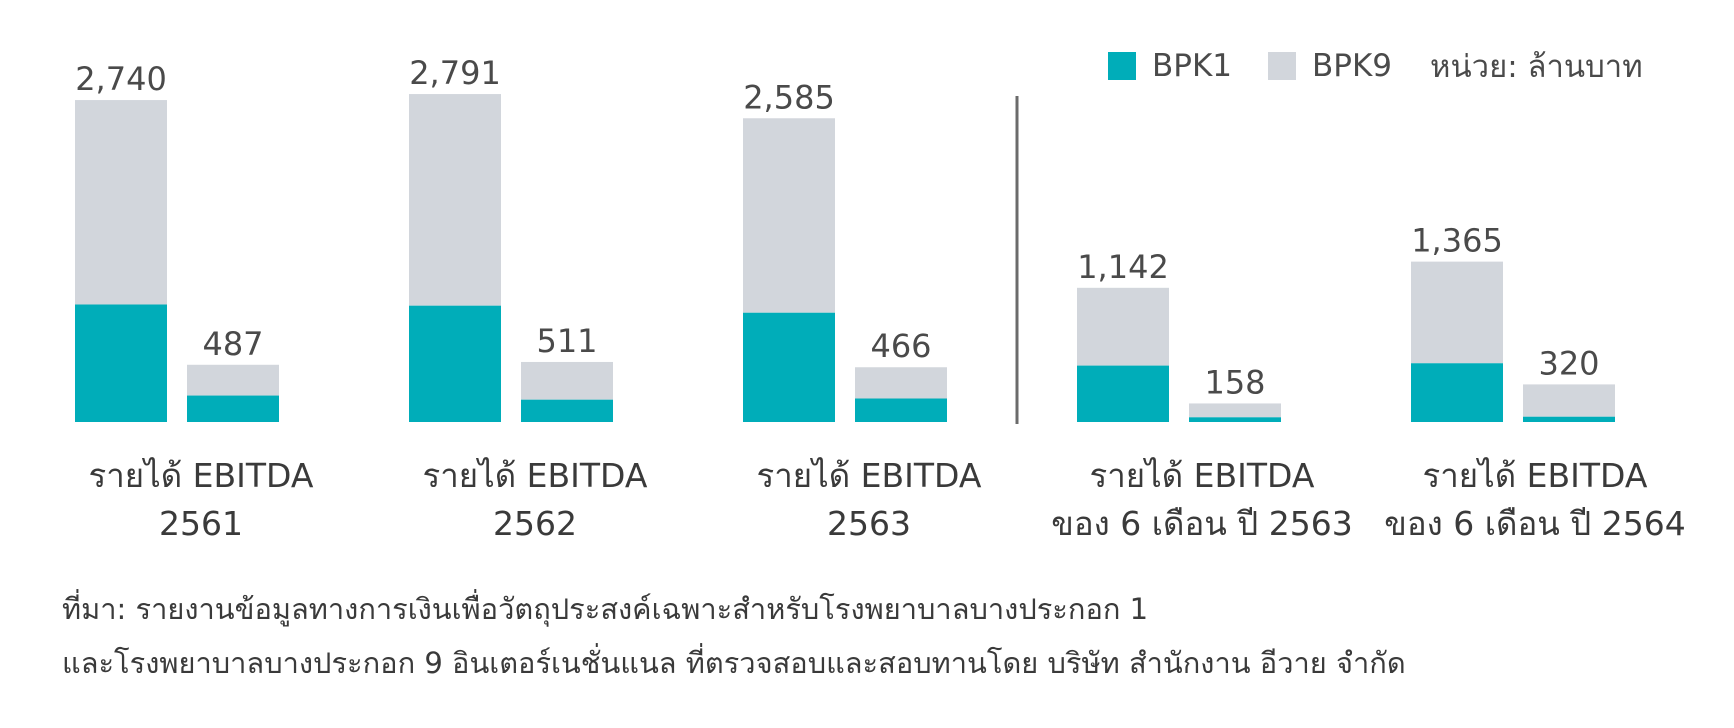 Image resolution: width=1734 pixels, height=728 pixels. Describe the element at coordinates (1457, 241) in the screenshot. I see `data-label: 1,365` at that location.